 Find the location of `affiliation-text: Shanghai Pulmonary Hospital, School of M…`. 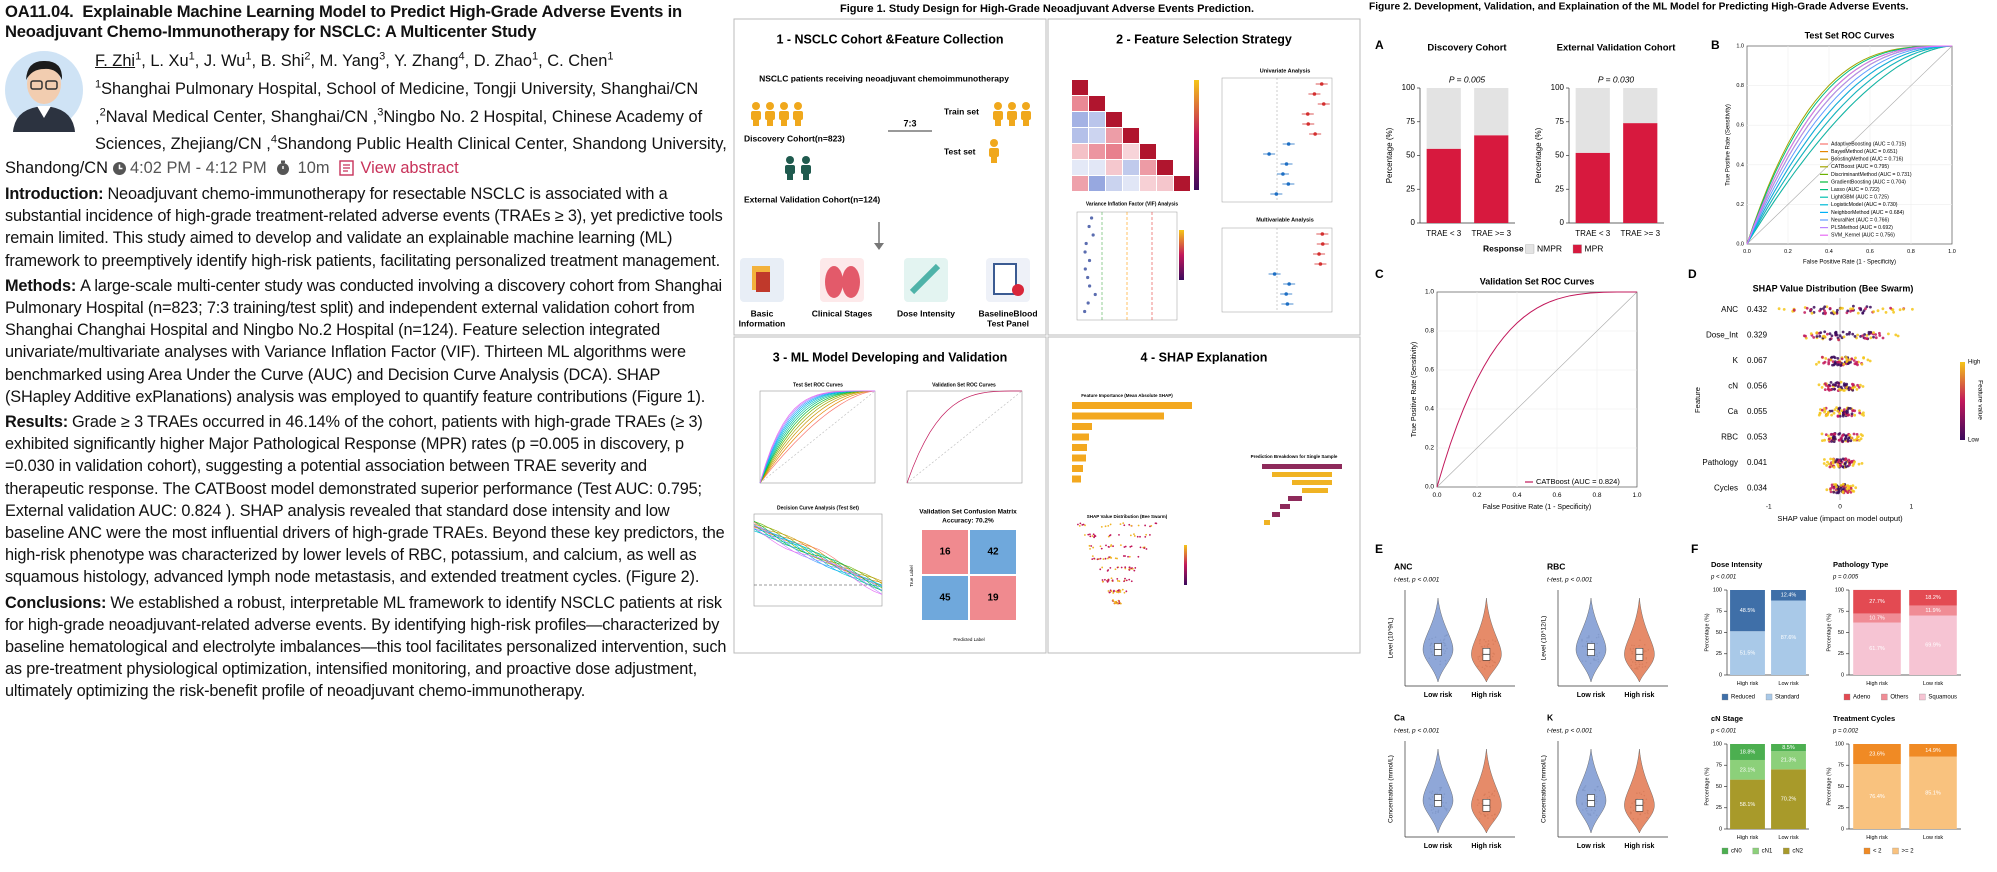

affiliation-text: Shanghai Pulmonary Hospital, School of M… is located at coordinates (397, 103).